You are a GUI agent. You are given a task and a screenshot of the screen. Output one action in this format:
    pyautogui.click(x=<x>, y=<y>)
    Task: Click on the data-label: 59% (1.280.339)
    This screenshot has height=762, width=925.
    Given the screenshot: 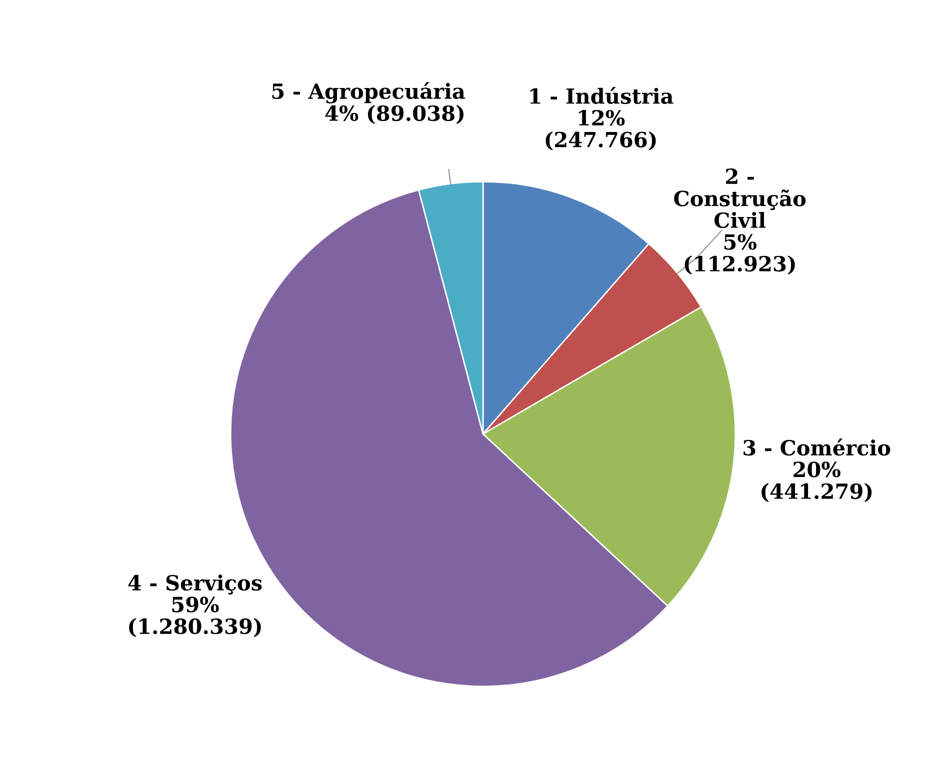 What is the action you would take?
    pyautogui.click(x=195, y=617)
    